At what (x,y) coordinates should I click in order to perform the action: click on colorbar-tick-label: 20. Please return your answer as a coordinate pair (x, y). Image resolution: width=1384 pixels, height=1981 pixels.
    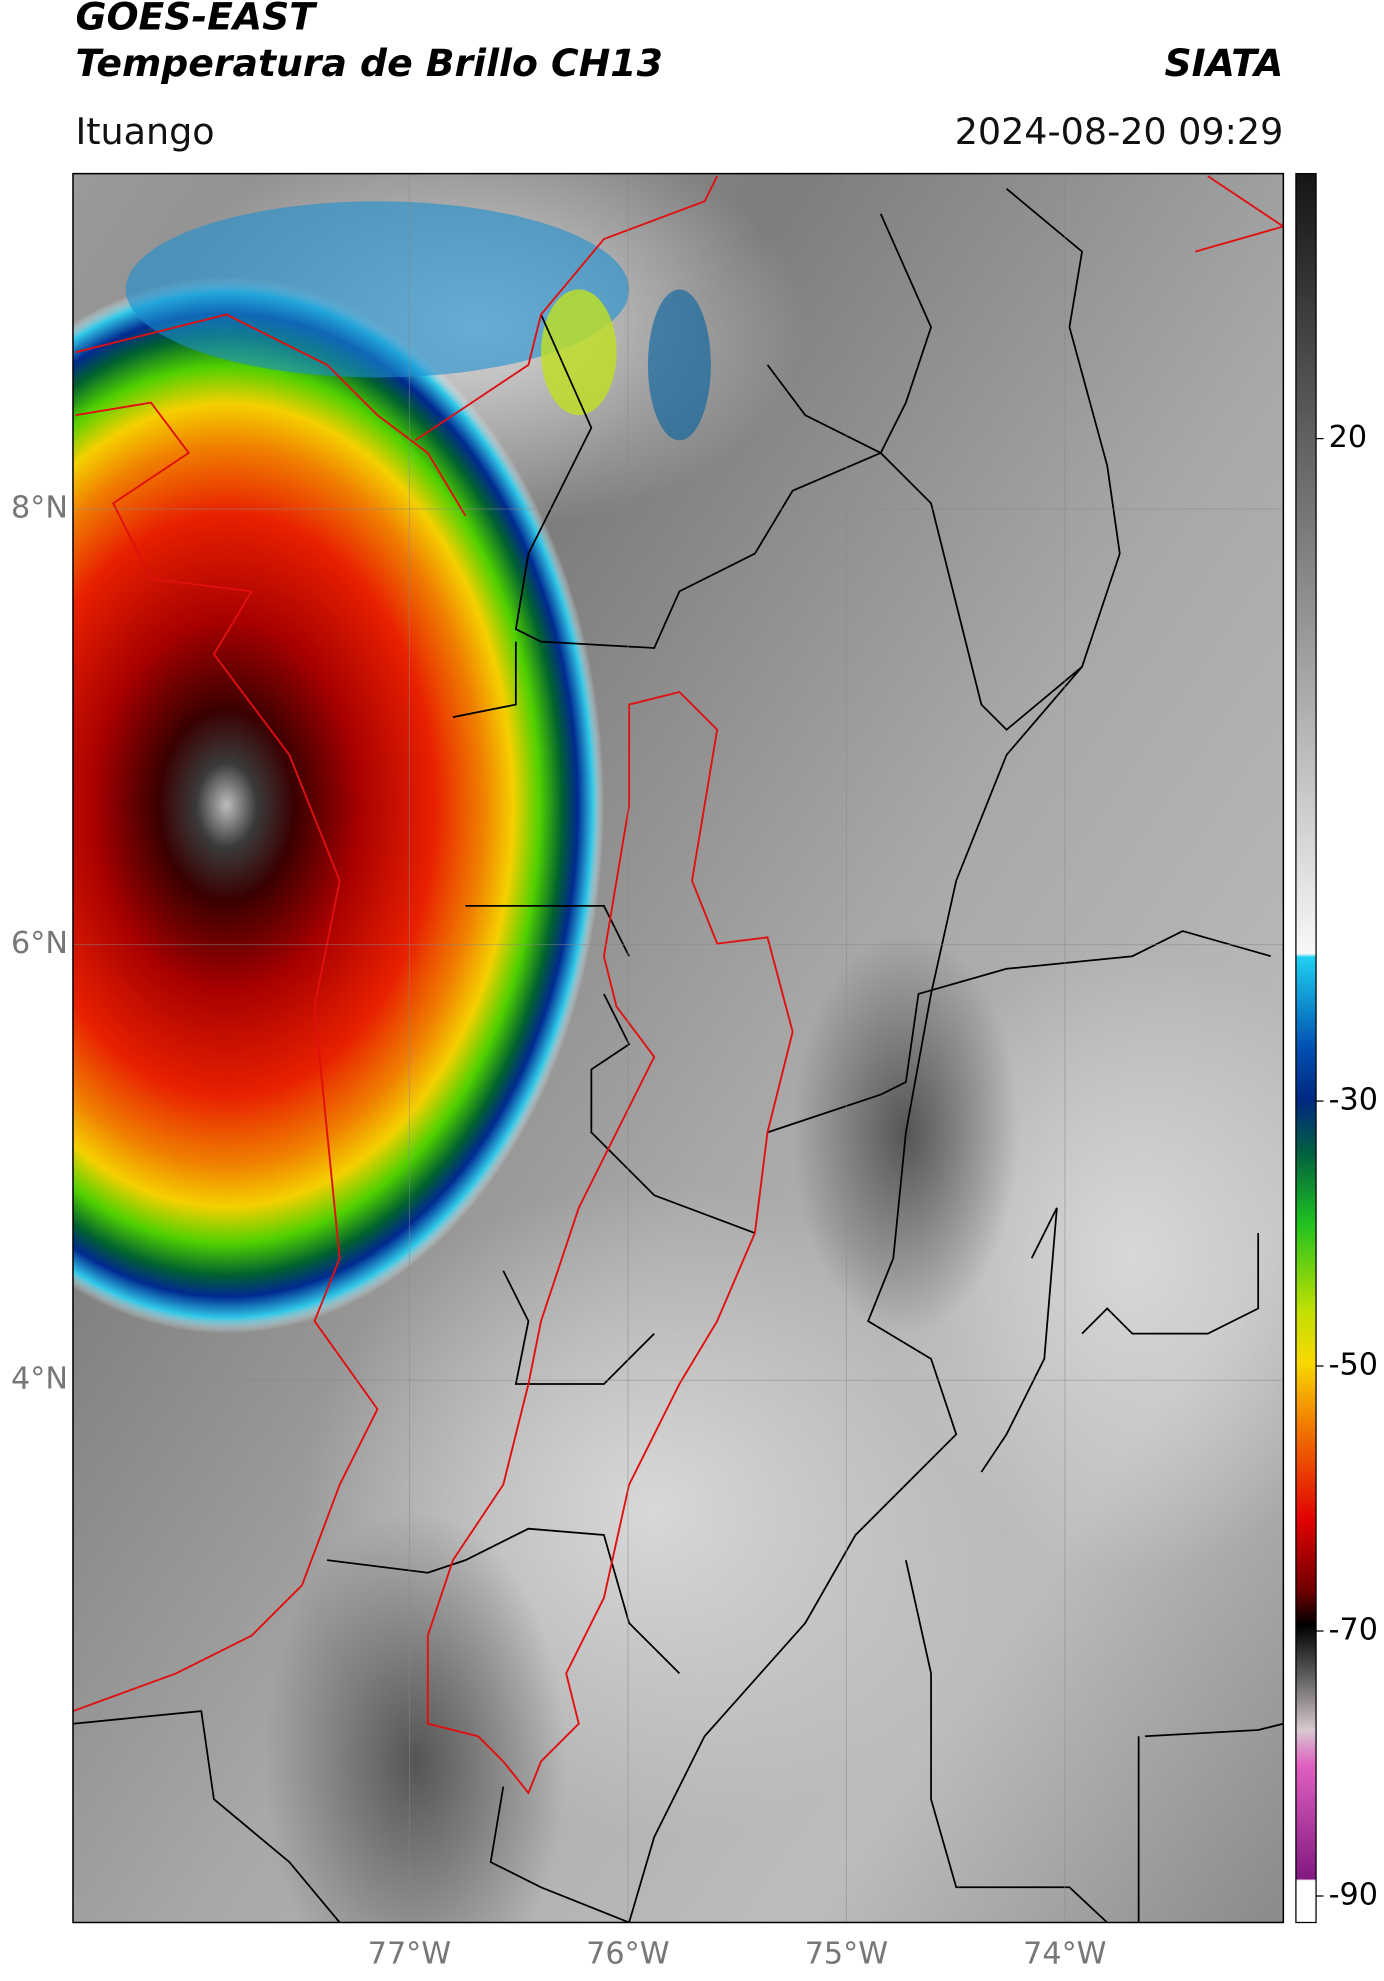
    Looking at the image, I should click on (1348, 437).